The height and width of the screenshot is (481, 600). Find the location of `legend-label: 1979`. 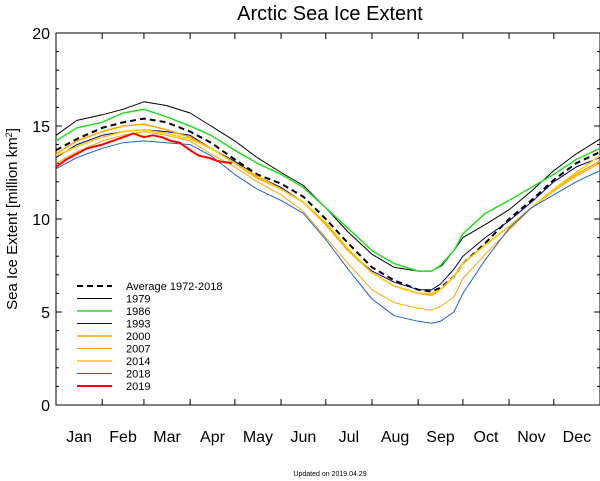

legend-label: 1979 is located at coordinates (138, 300).